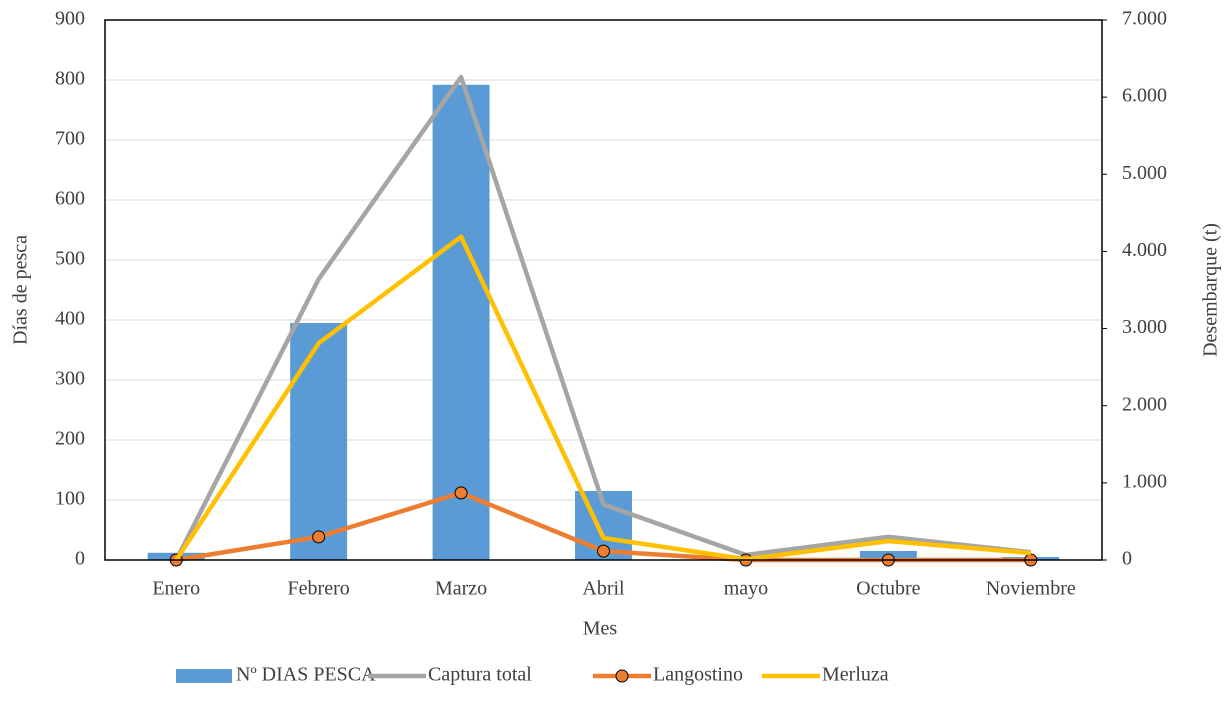  Describe the element at coordinates (746, 589) in the screenshot. I see `x-tick-label: mayo` at that location.